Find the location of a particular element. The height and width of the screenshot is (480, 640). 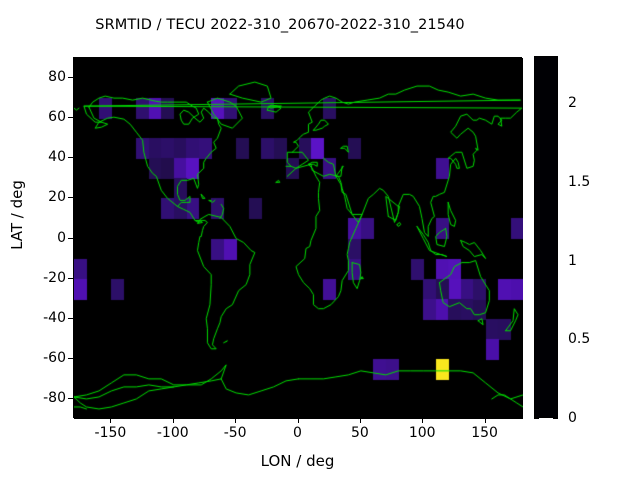

colorbar is located at coordinates (546, 237).